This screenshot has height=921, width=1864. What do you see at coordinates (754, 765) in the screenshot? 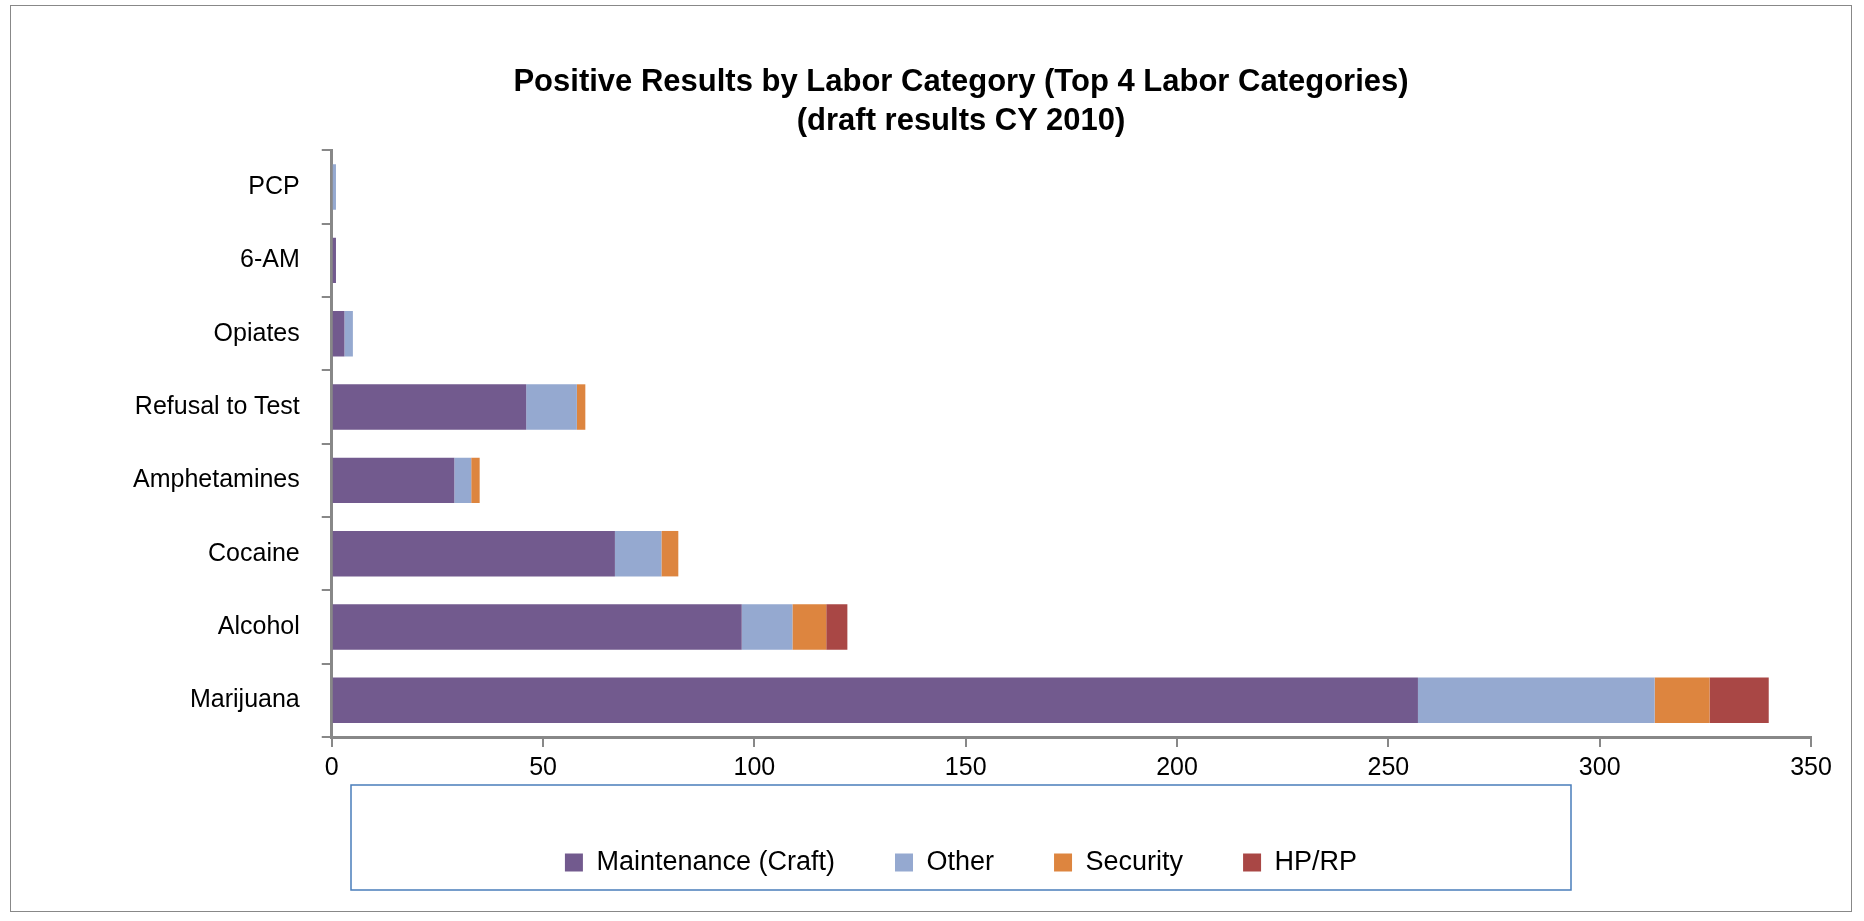
I see `x-tick-label: 100` at bounding box center [754, 765].